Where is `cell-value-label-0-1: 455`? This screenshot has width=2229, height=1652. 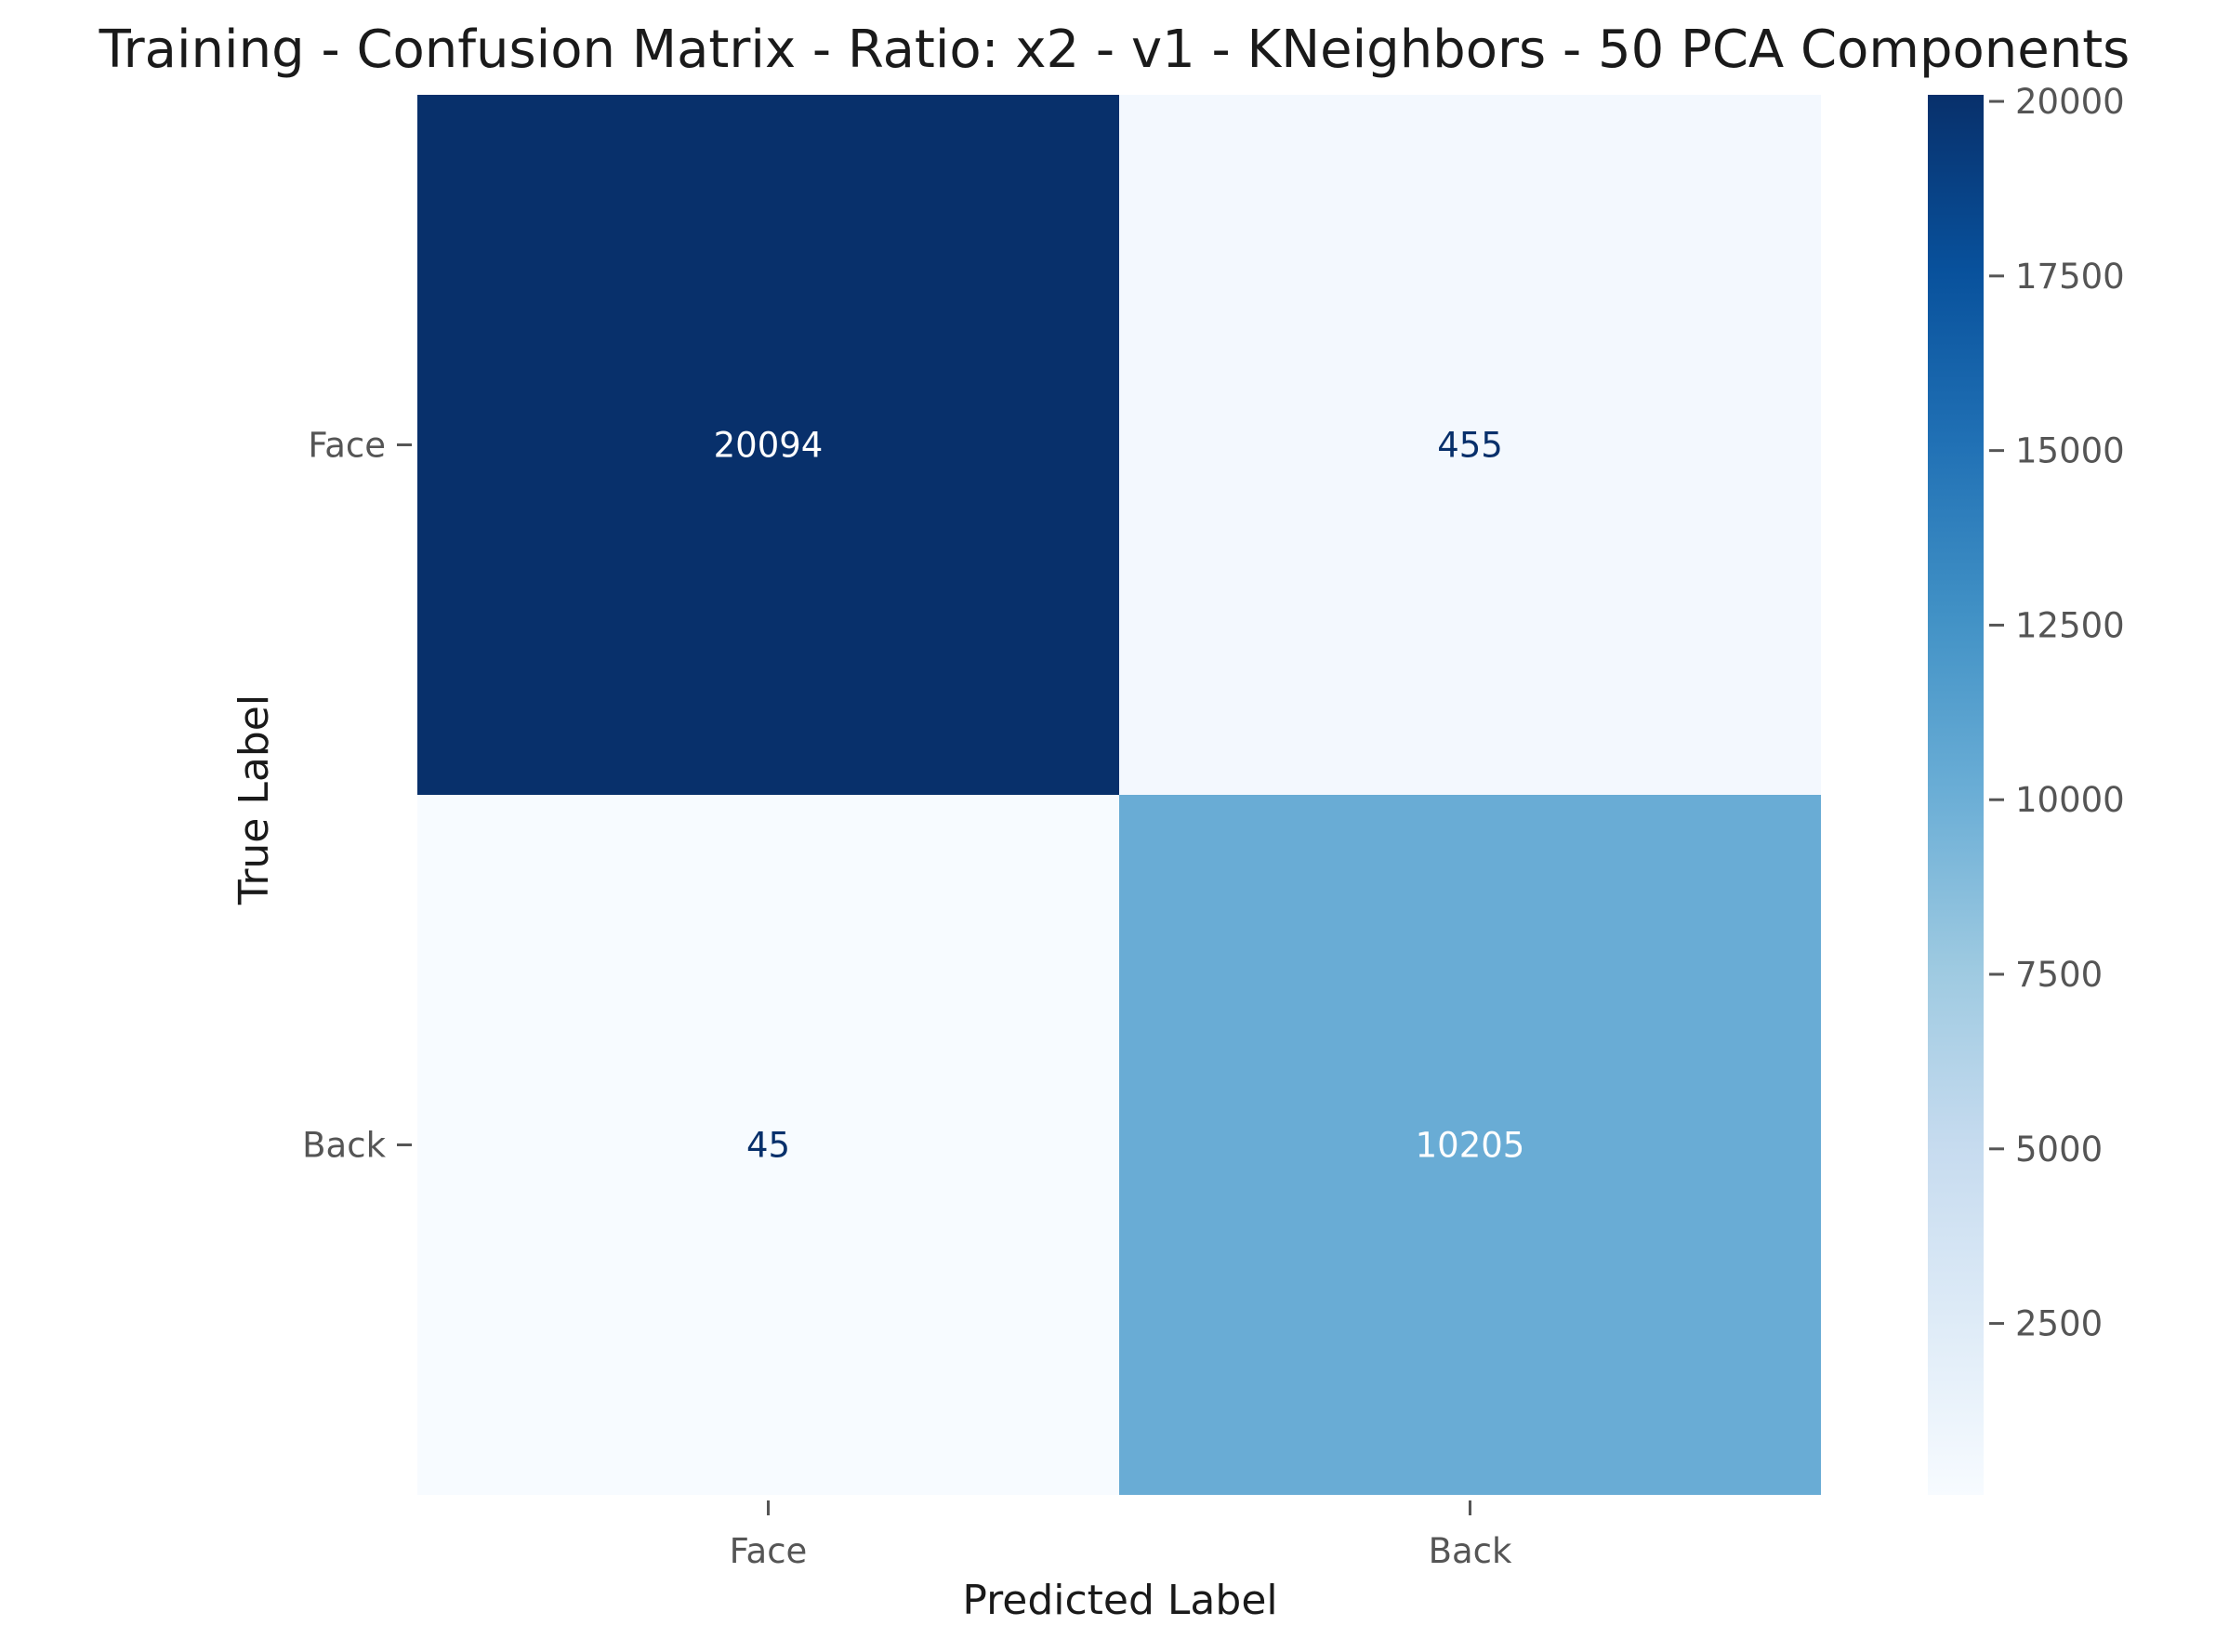
cell-value-label-0-1: 455 is located at coordinates (1470, 446).